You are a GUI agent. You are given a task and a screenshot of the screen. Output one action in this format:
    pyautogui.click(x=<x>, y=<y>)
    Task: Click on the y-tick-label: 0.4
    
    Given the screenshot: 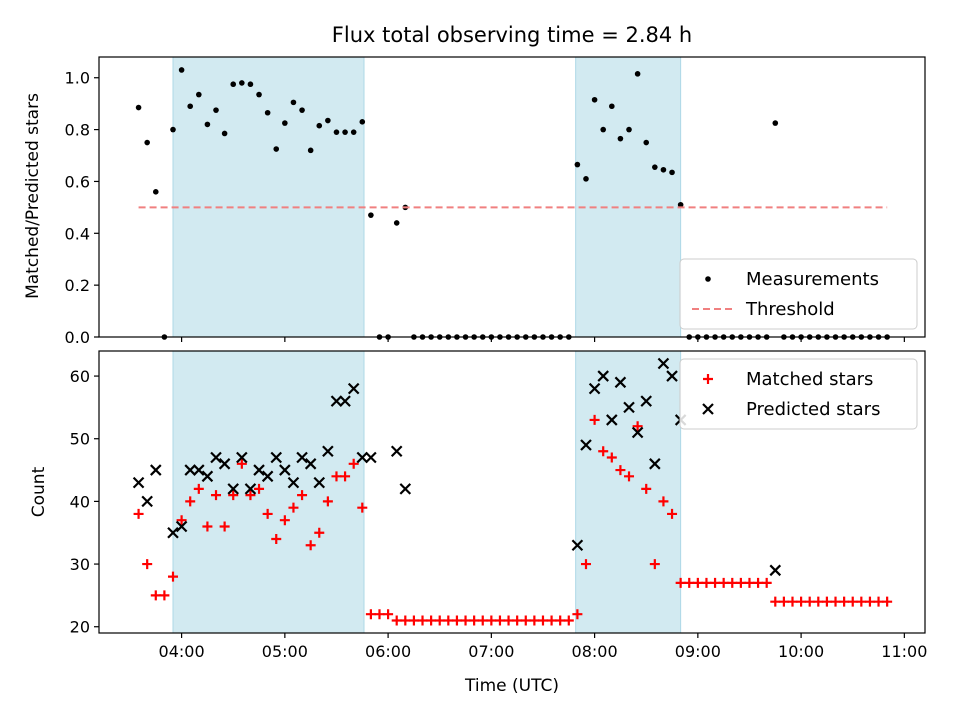 What is the action you would take?
    pyautogui.click(x=77, y=233)
    